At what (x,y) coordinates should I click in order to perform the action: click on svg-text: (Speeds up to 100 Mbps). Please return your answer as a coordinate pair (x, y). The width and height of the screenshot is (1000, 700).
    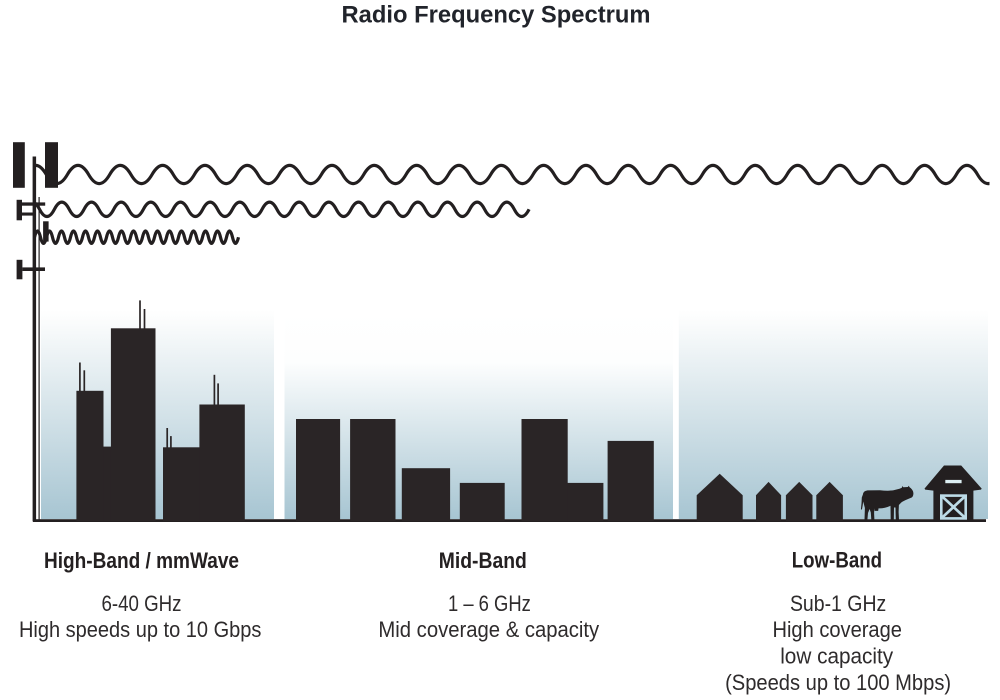
    Looking at the image, I should click on (838, 682).